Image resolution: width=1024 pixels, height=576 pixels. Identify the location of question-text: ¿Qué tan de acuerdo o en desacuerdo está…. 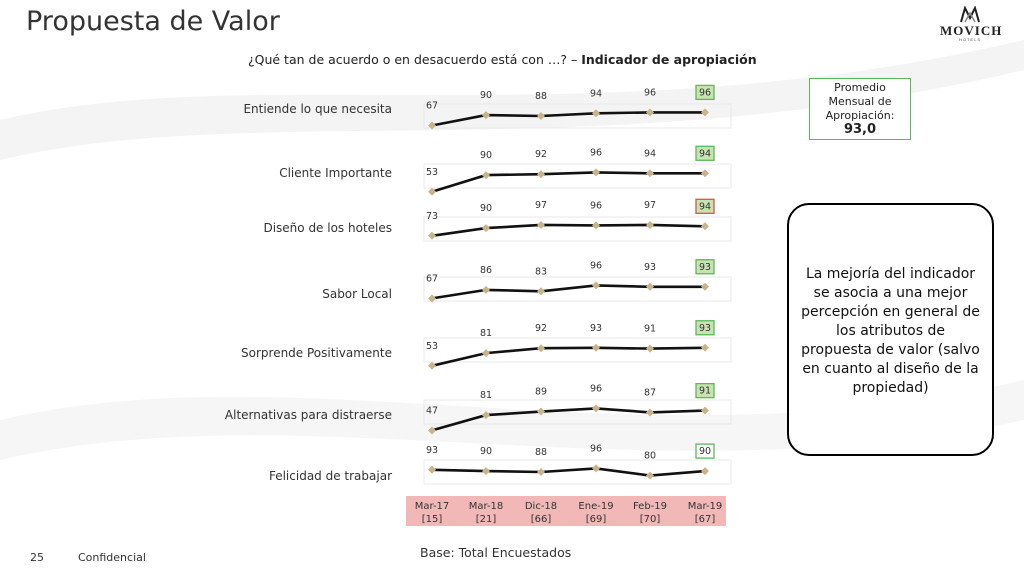
(502, 59).